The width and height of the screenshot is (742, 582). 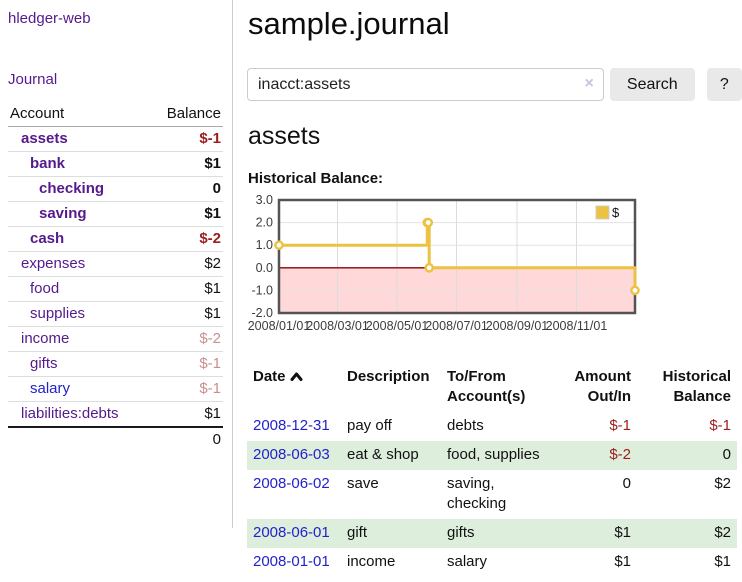 I want to click on transaction-date-link: 2008-06-01, so click(x=291, y=532).